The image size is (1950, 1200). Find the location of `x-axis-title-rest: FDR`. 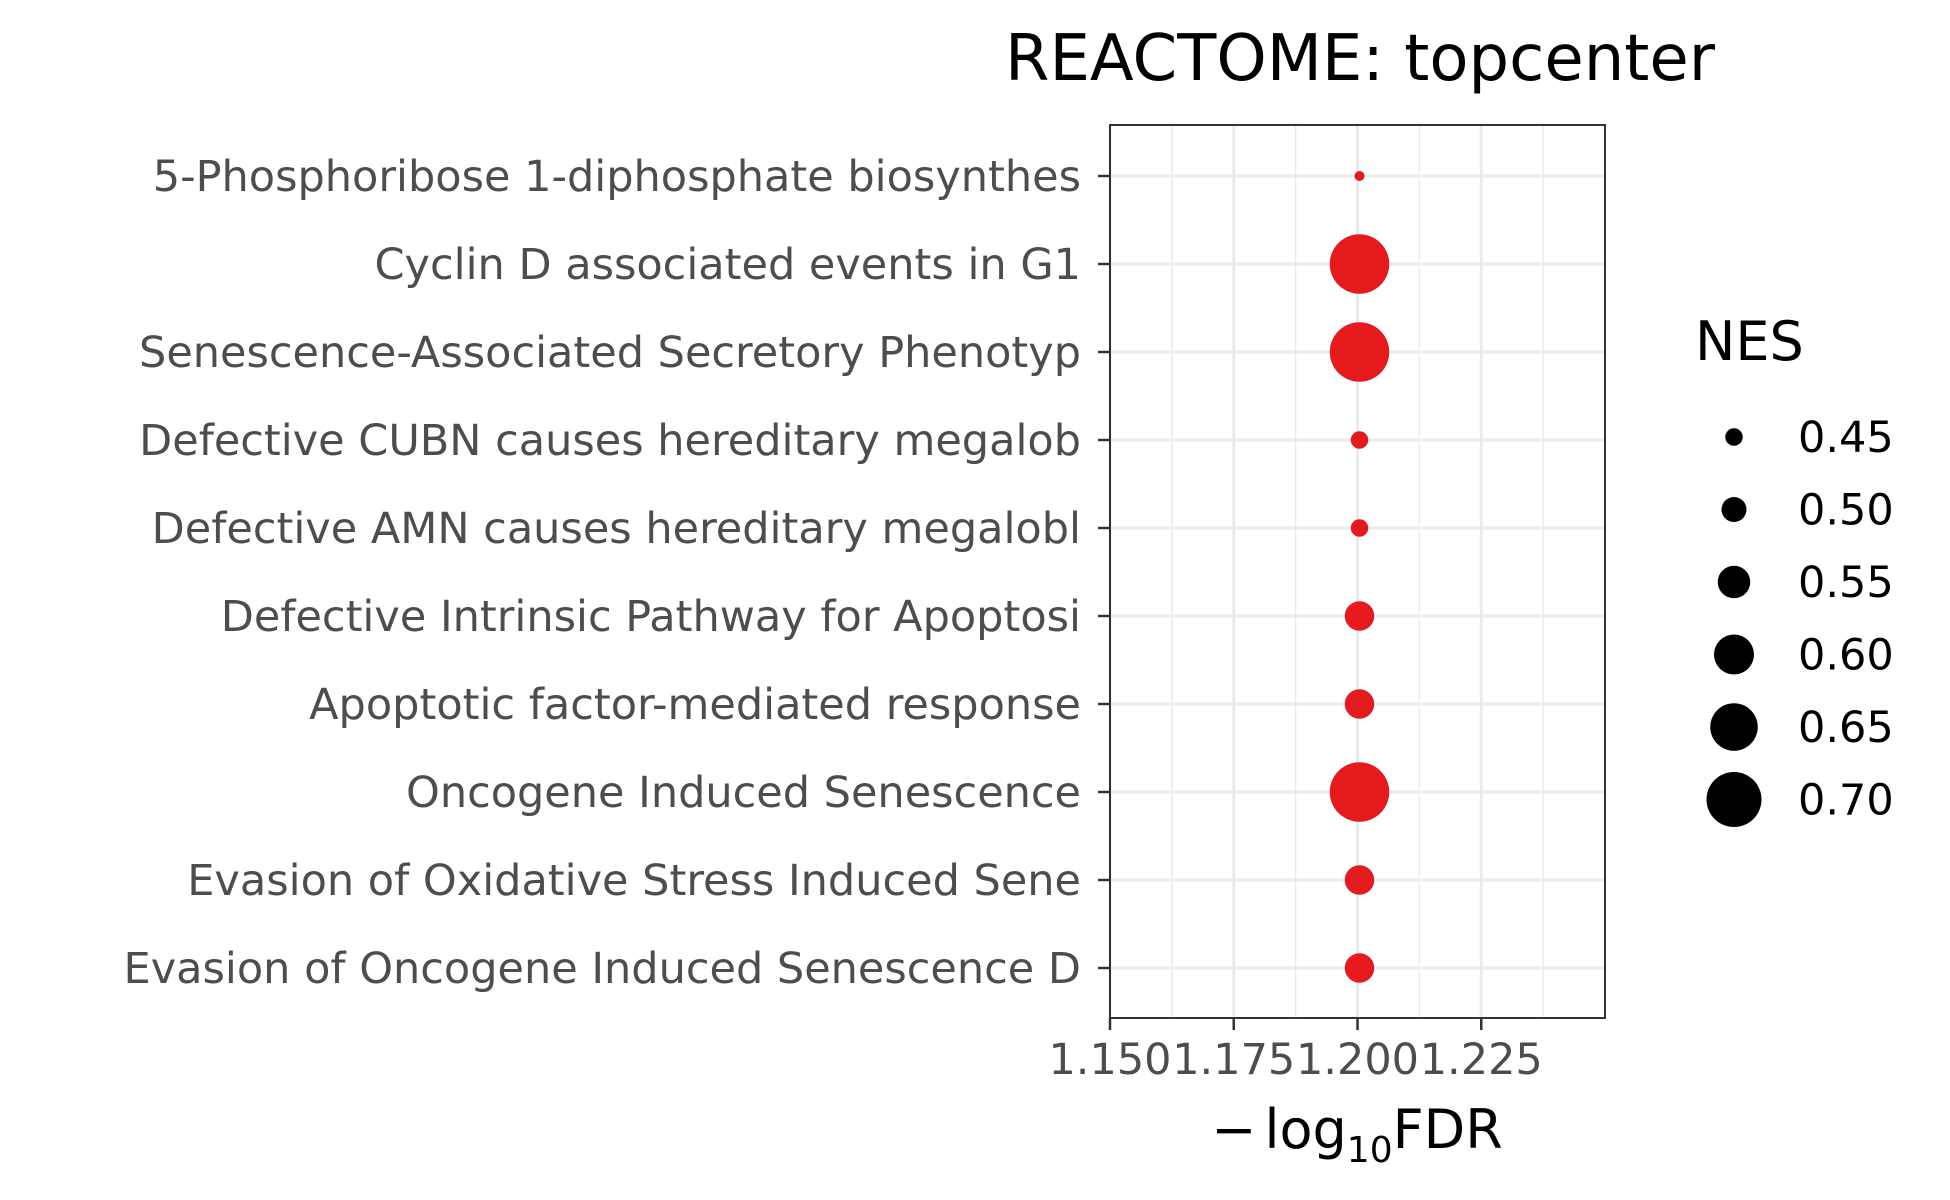

x-axis-title-rest: FDR is located at coordinates (1448, 1129).